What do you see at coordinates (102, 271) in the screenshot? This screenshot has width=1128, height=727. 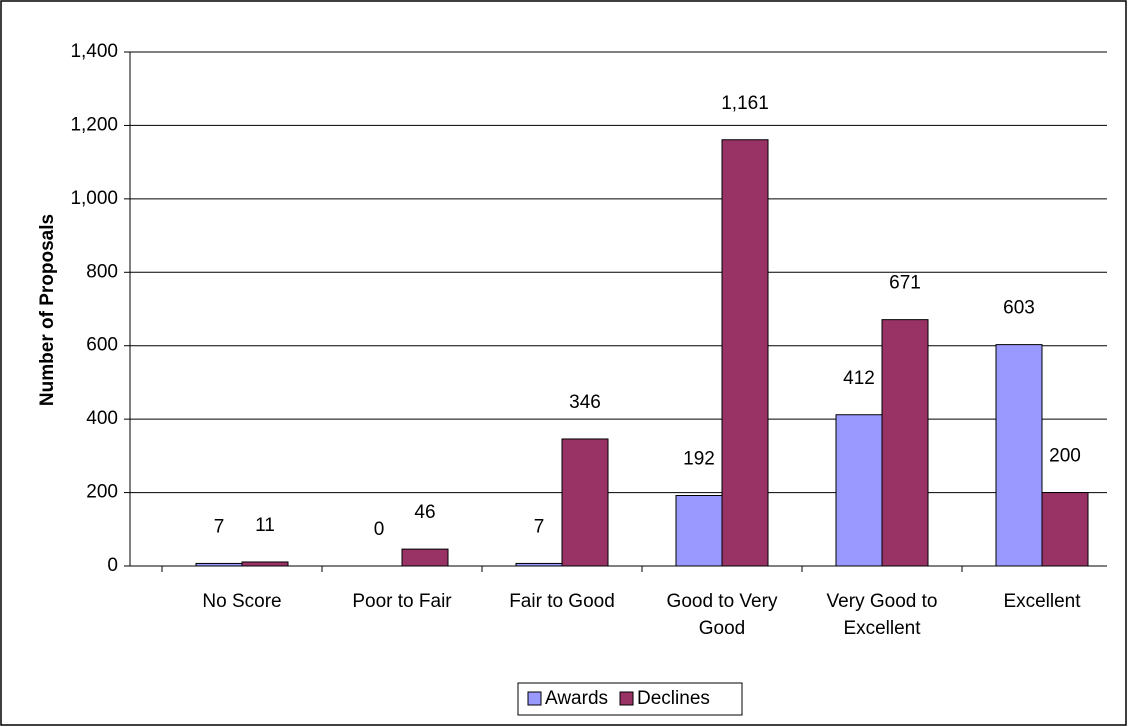 I see `y-tick-label: 800` at bounding box center [102, 271].